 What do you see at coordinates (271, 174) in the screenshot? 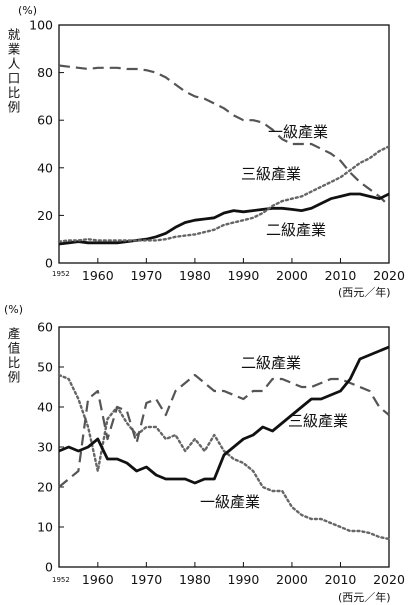
I see `chart1-series-label-tertiary: 三級產業` at bounding box center [271, 174].